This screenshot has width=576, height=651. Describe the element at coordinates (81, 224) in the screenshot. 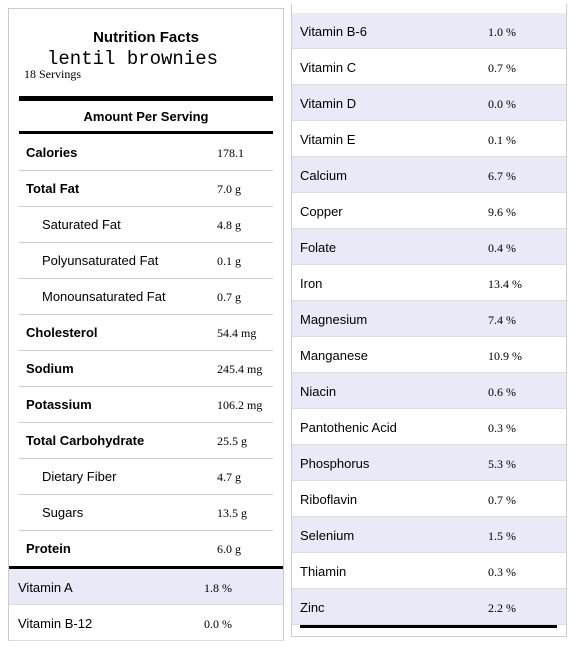

I see `nutrient-name: Saturated Fat` at that location.